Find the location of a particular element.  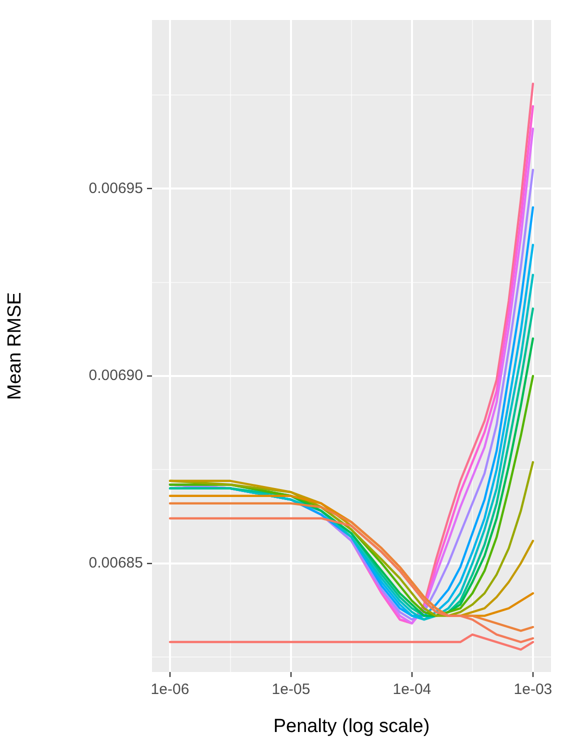

x-axis-title: Penalty (log scale) is located at coordinates (351, 726).